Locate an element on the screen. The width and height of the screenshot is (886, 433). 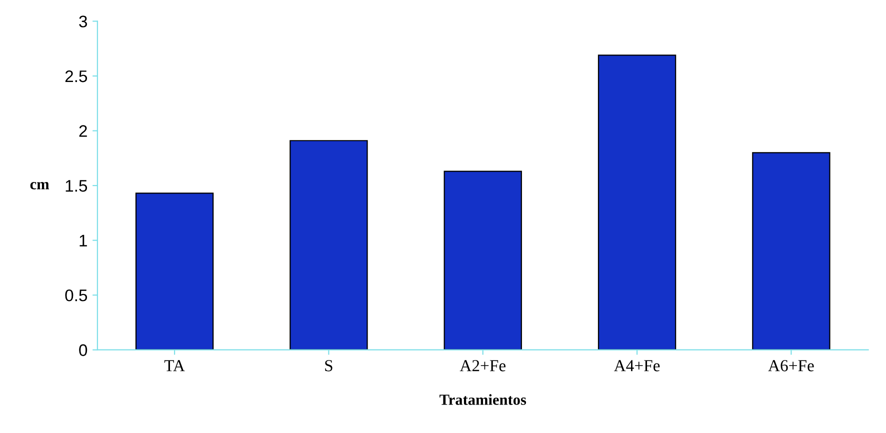
y-tick-label: 1.5 is located at coordinates (77, 186).